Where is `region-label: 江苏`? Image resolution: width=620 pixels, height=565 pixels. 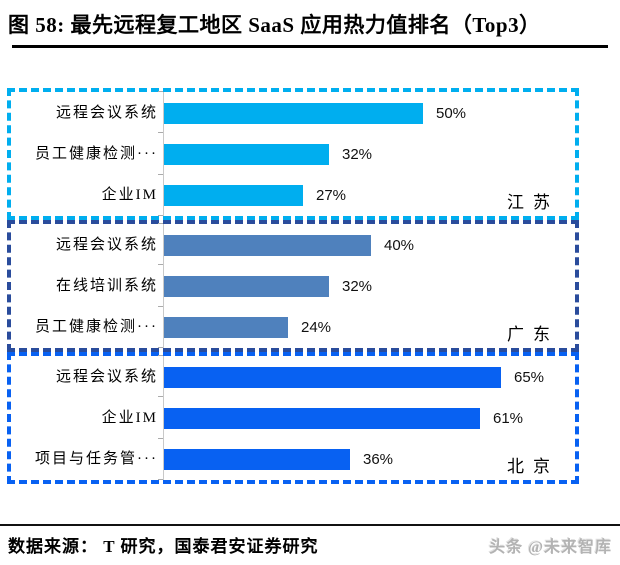 region-label: 江苏 is located at coordinates (533, 202).